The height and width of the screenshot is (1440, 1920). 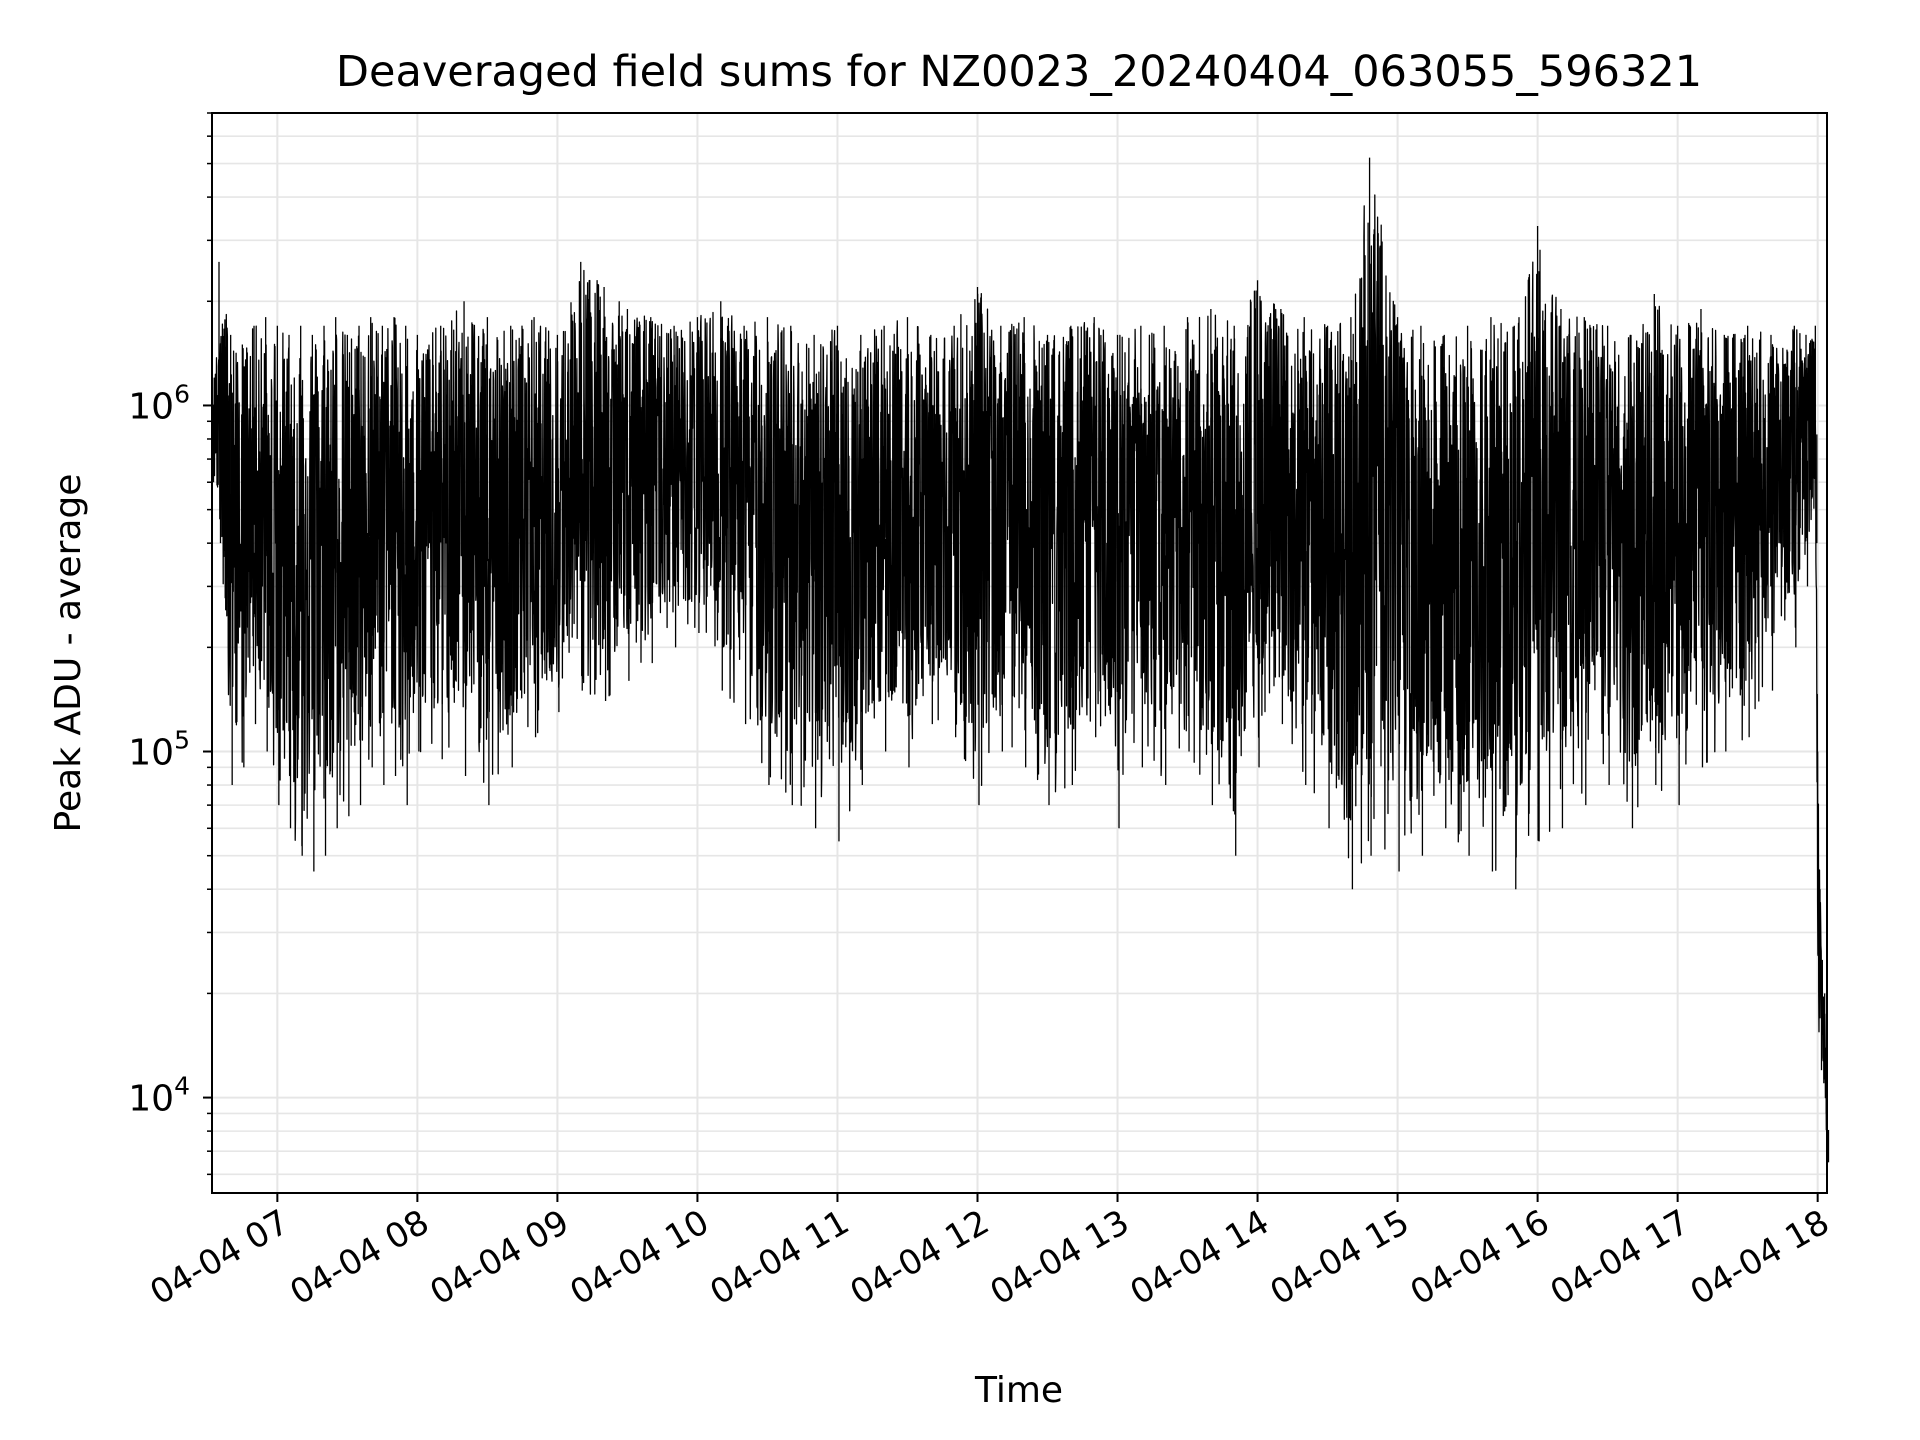 What do you see at coordinates (159, 1096) in the screenshot?
I see `y-tick-label: 10⁴` at bounding box center [159, 1096].